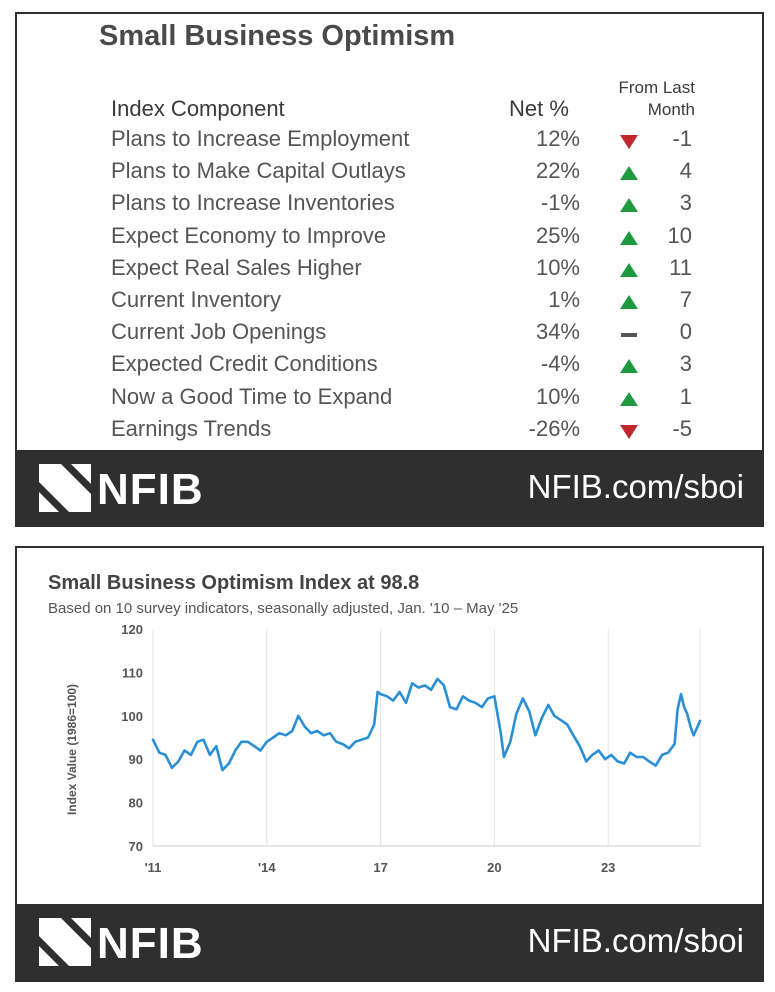 Image resolution: width=775 pixels, height=992 pixels. I want to click on table-row: Earnings Trends -26% -5, so click(389, 432).